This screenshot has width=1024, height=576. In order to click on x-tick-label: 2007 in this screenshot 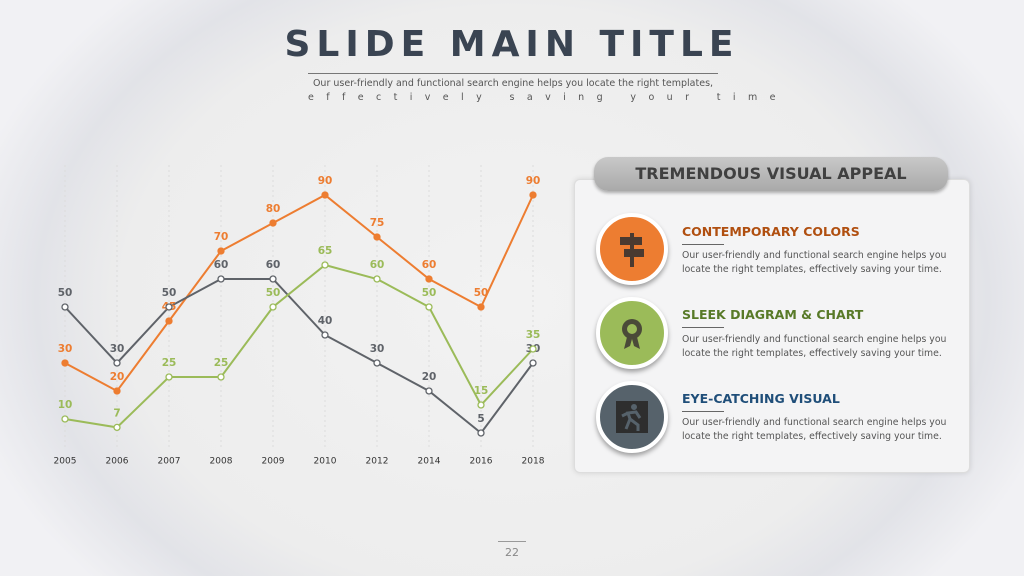, I will do `click(169, 462)`.